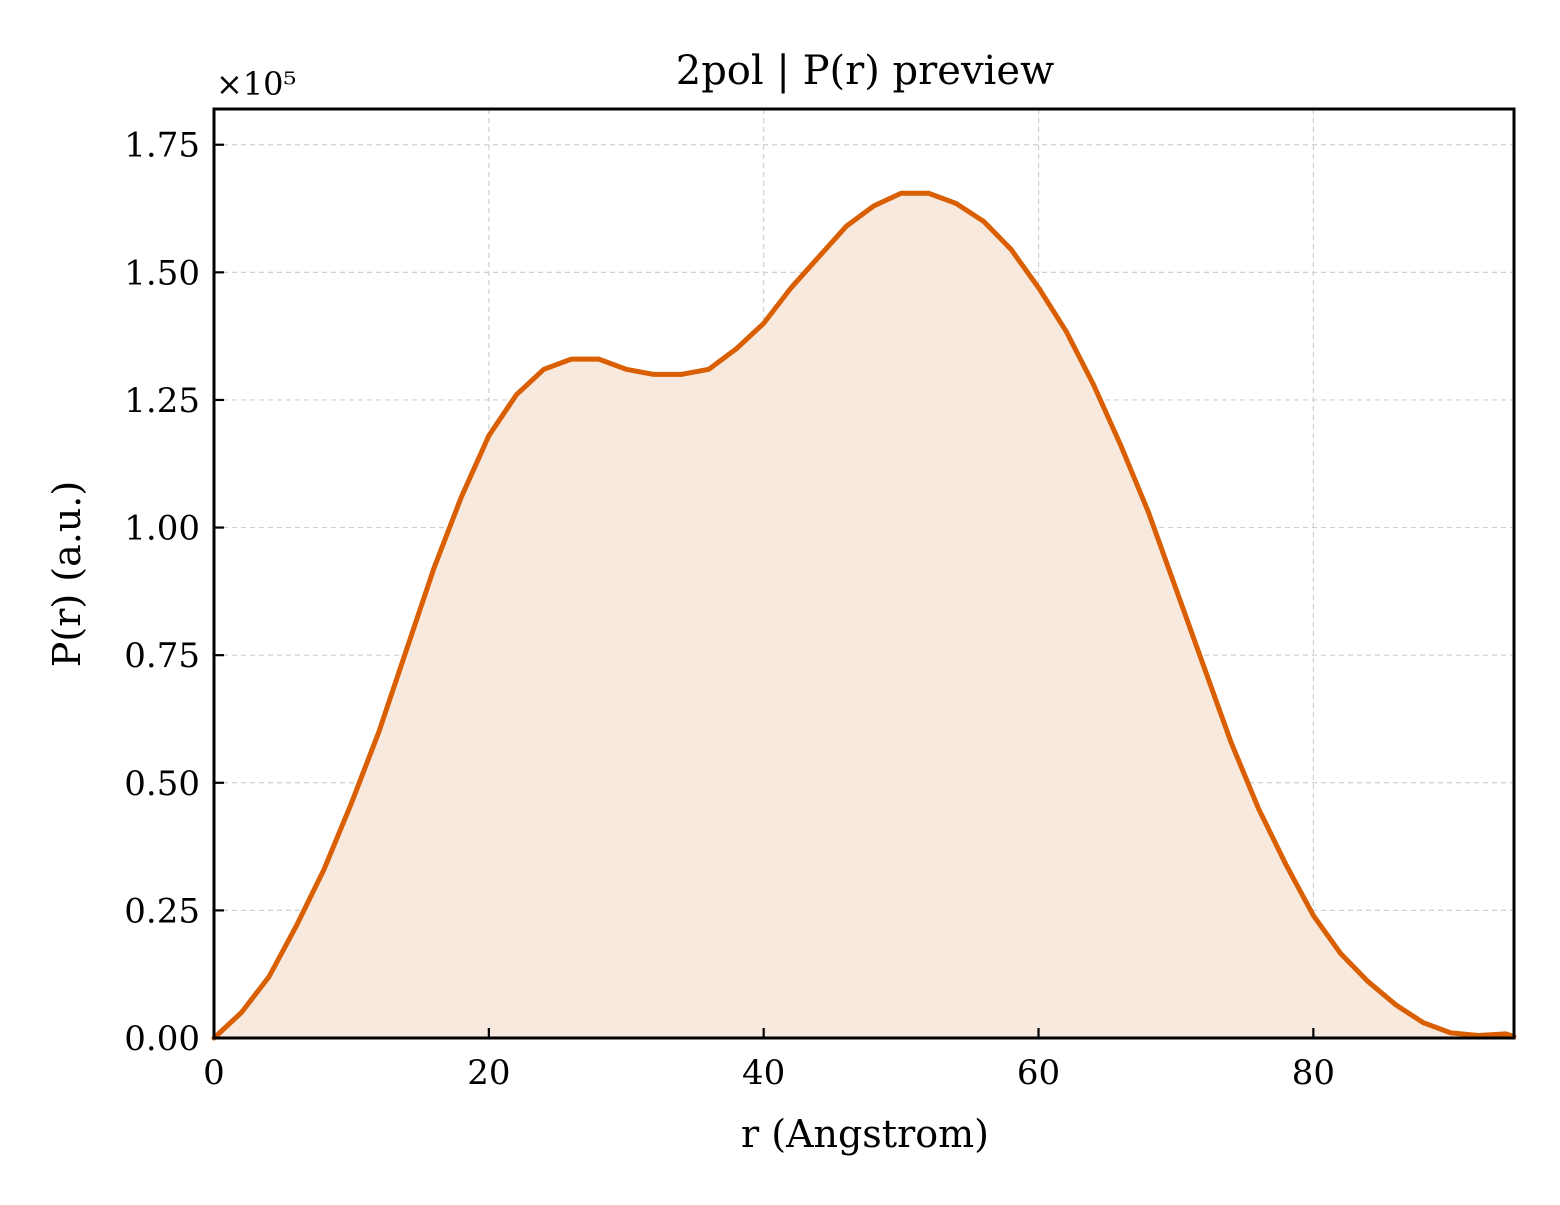 The image size is (1560, 1205). Describe the element at coordinates (256, 84) in the screenshot. I see `y-axis-multiplier: ×10⁵` at that location.